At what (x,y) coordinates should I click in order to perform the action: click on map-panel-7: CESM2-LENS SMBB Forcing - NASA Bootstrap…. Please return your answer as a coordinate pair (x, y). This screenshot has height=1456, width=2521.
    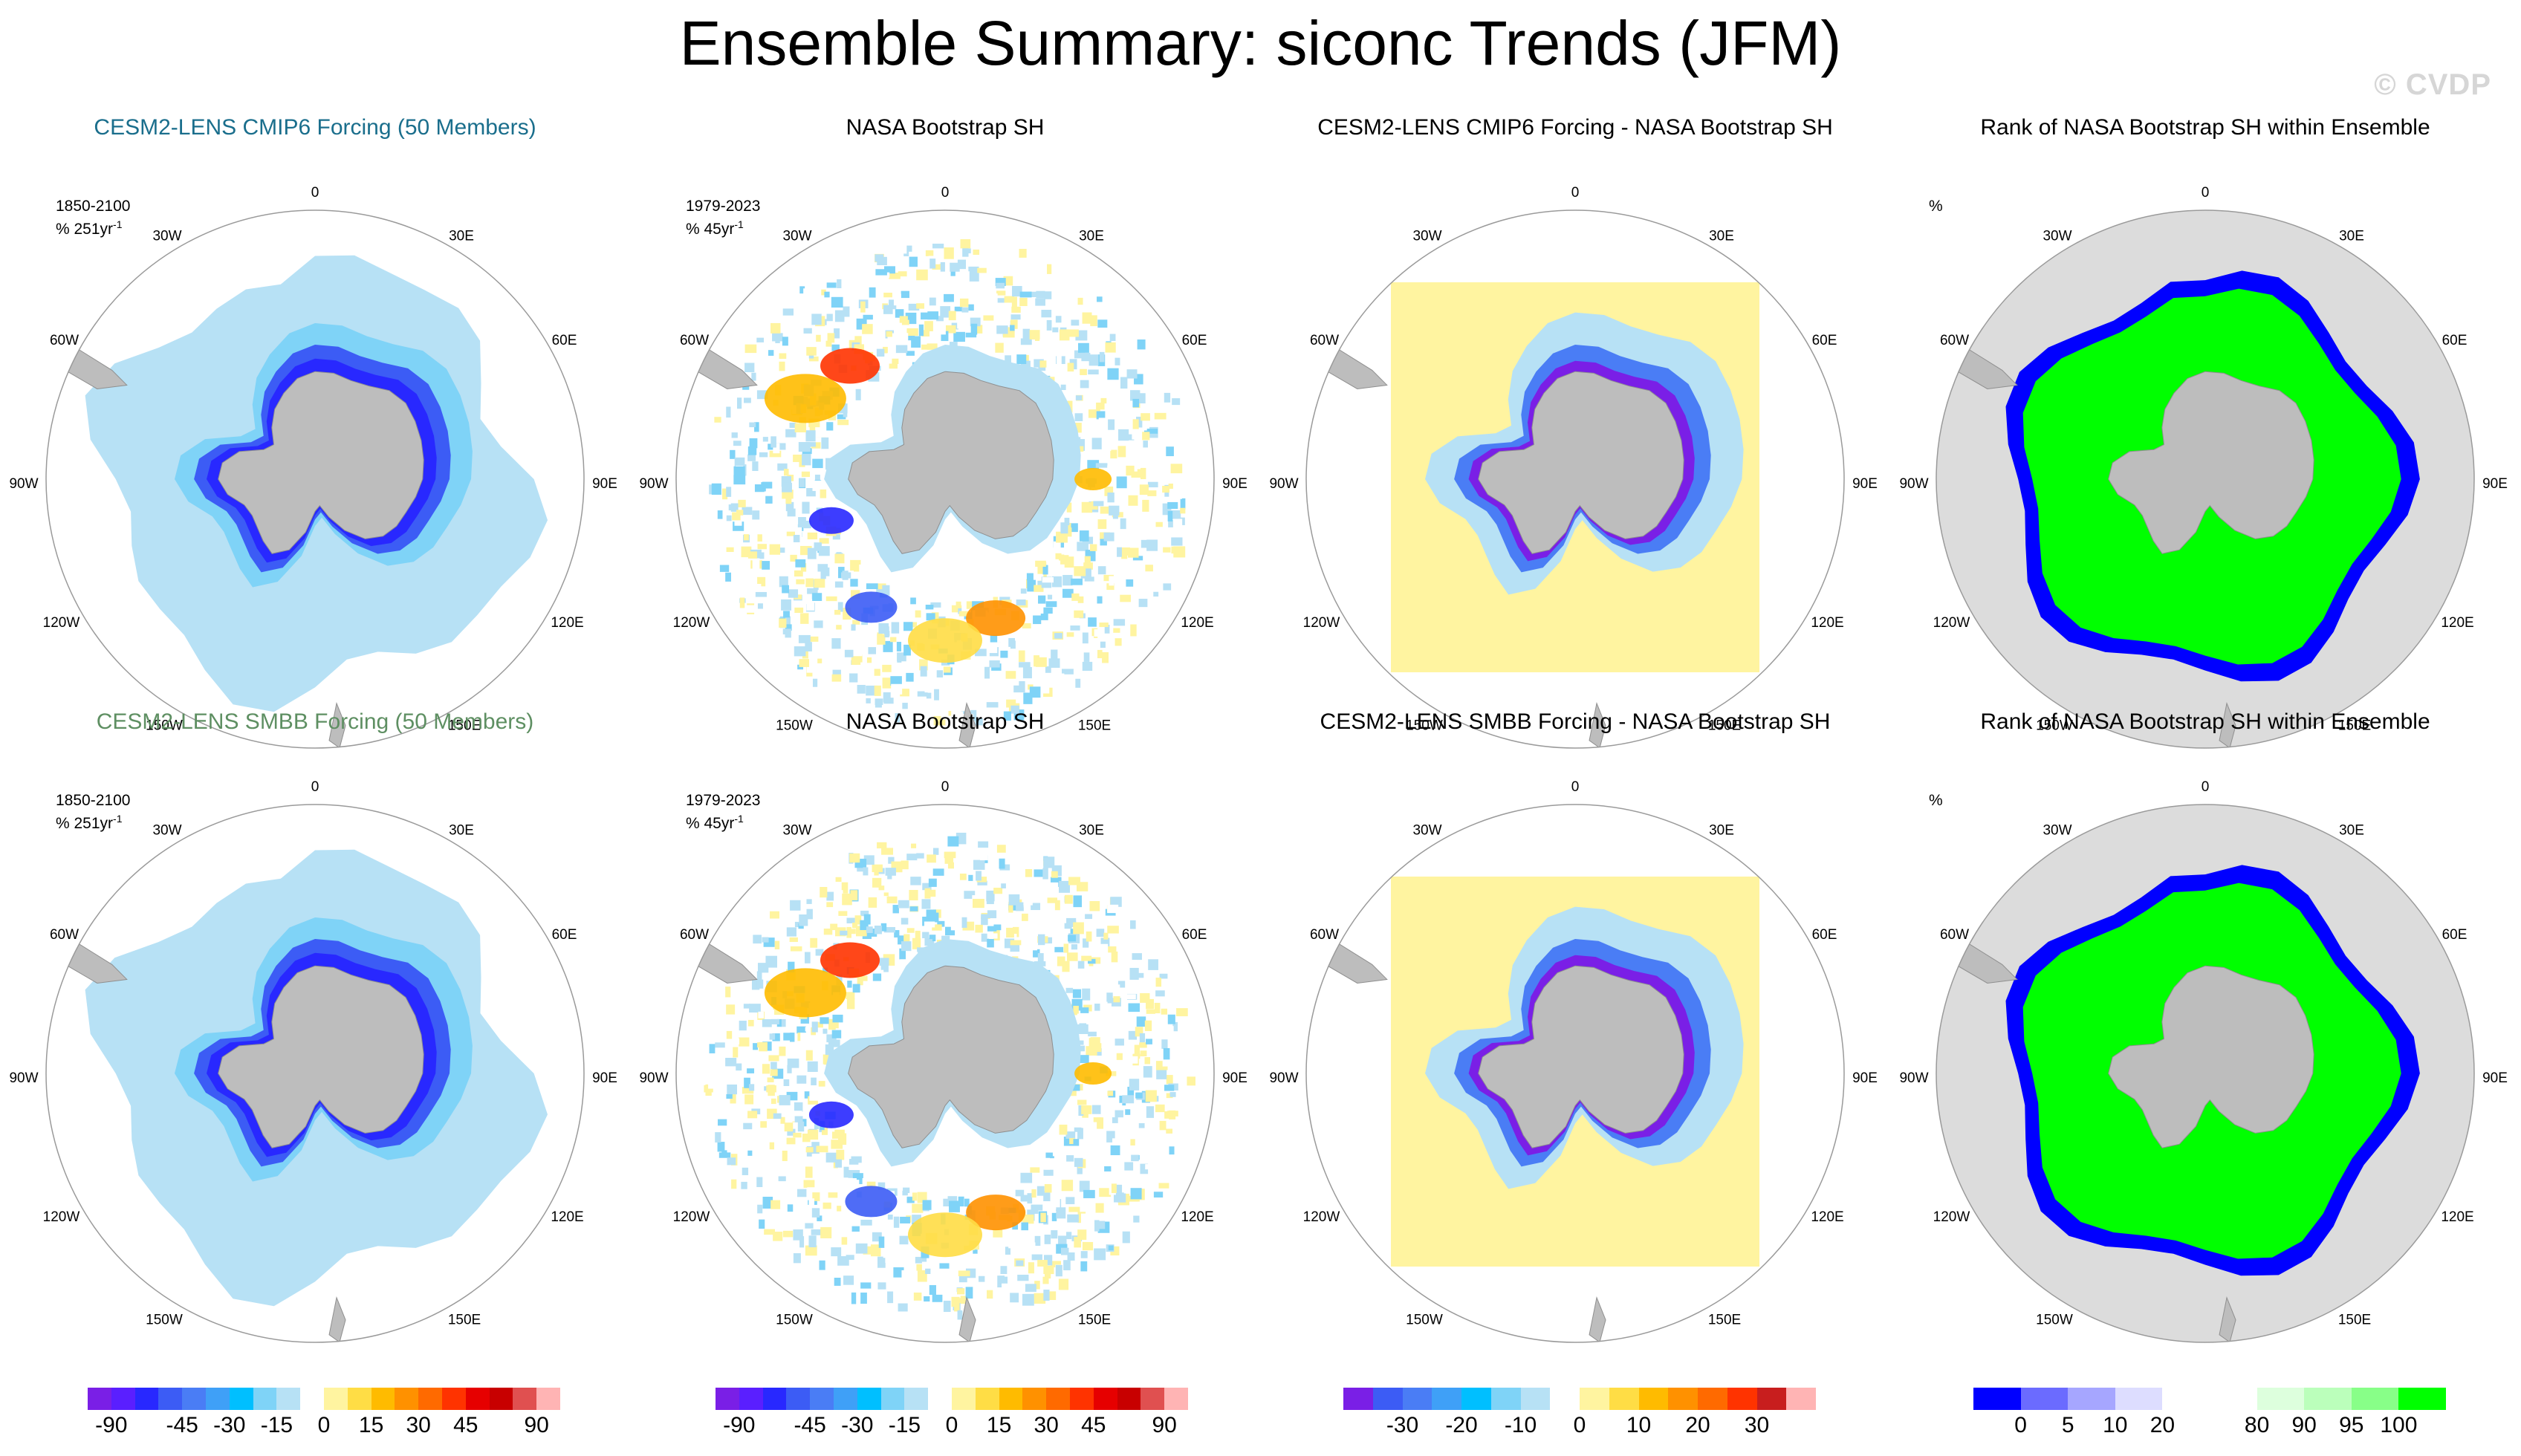
    Looking at the image, I should click on (1575, 1029).